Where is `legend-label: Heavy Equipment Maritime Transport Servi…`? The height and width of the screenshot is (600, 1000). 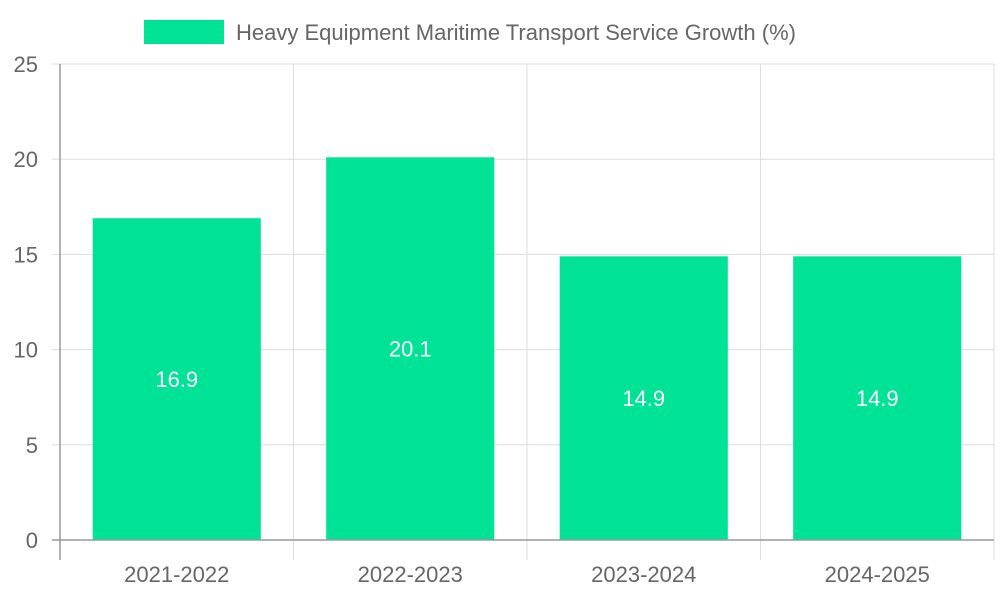
legend-label: Heavy Equipment Maritime Transport Servi… is located at coordinates (516, 32).